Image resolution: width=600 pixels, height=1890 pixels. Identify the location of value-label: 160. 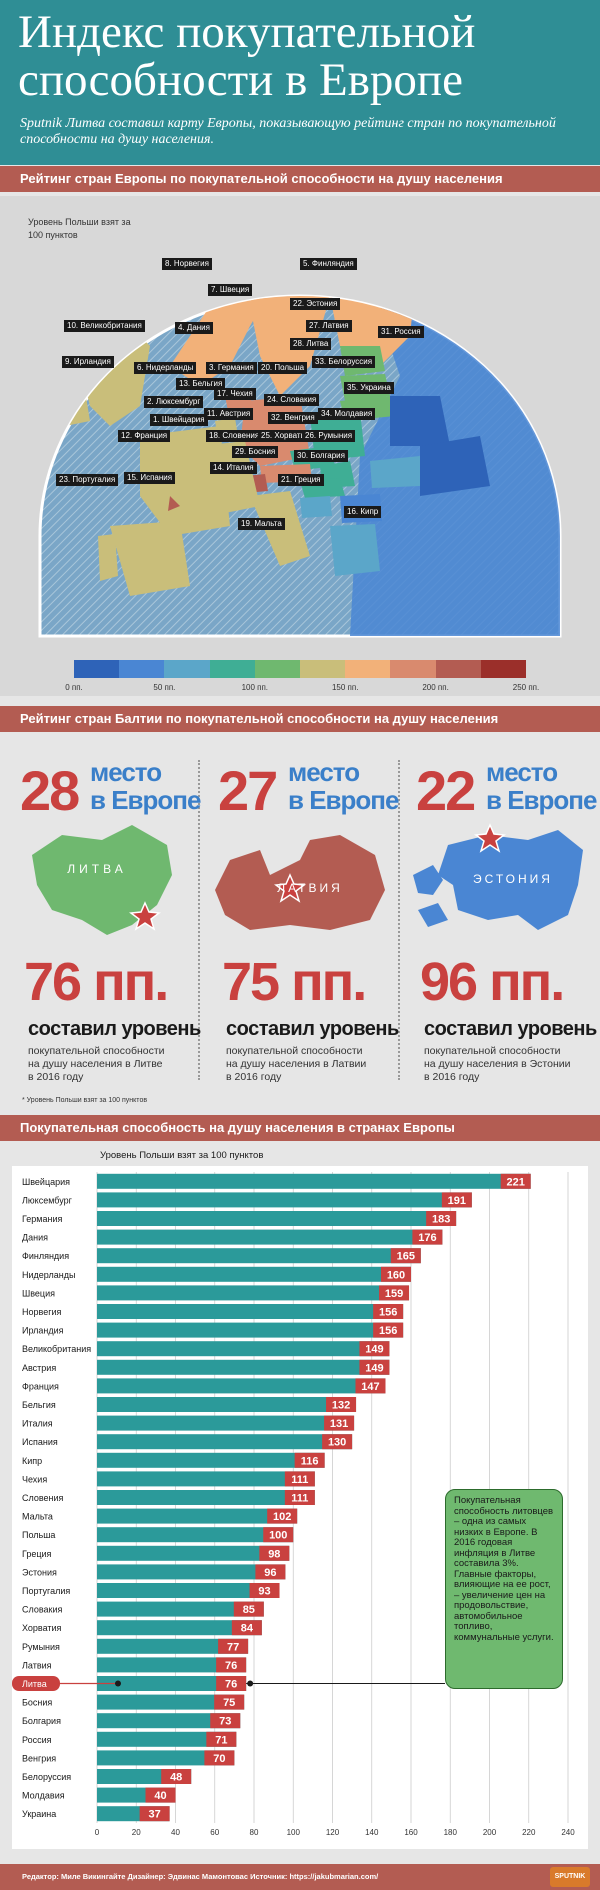
(396, 1275).